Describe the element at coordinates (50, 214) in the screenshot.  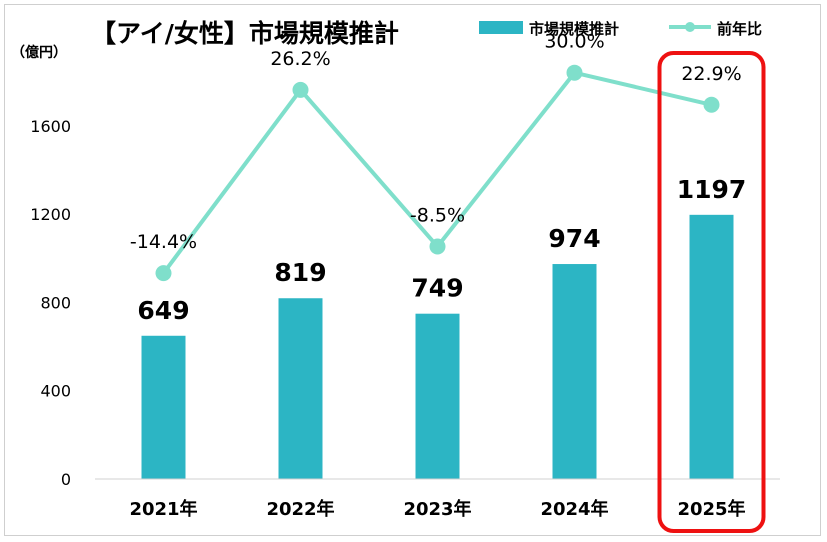
I see `y-tick-label: 1200` at that location.